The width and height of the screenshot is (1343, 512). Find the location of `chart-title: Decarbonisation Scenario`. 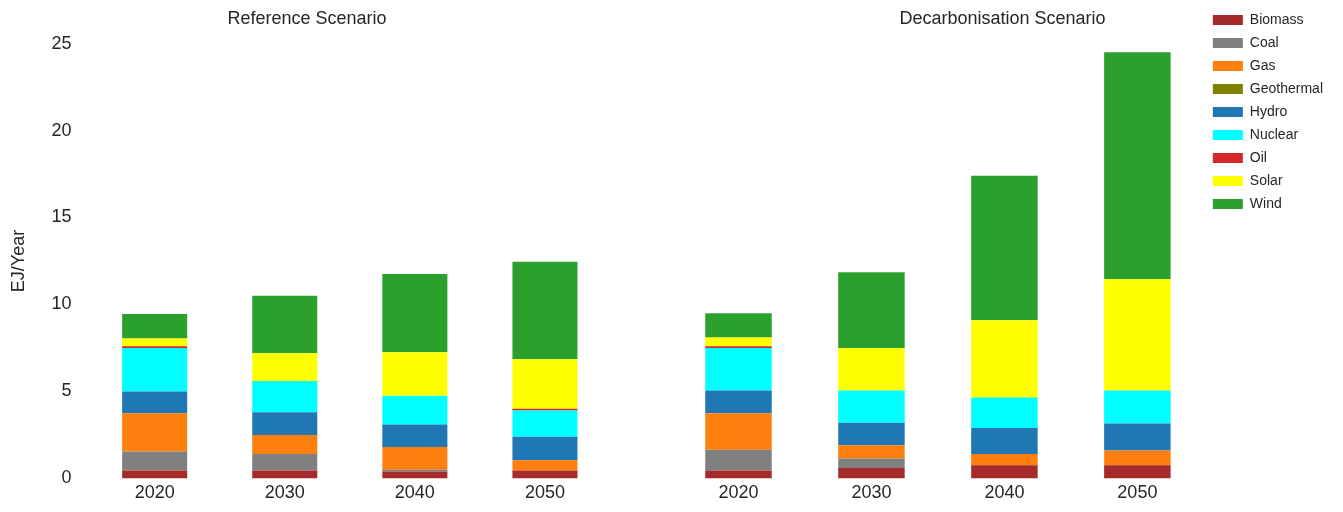

chart-title: Decarbonisation Scenario is located at coordinates (1002, 17).